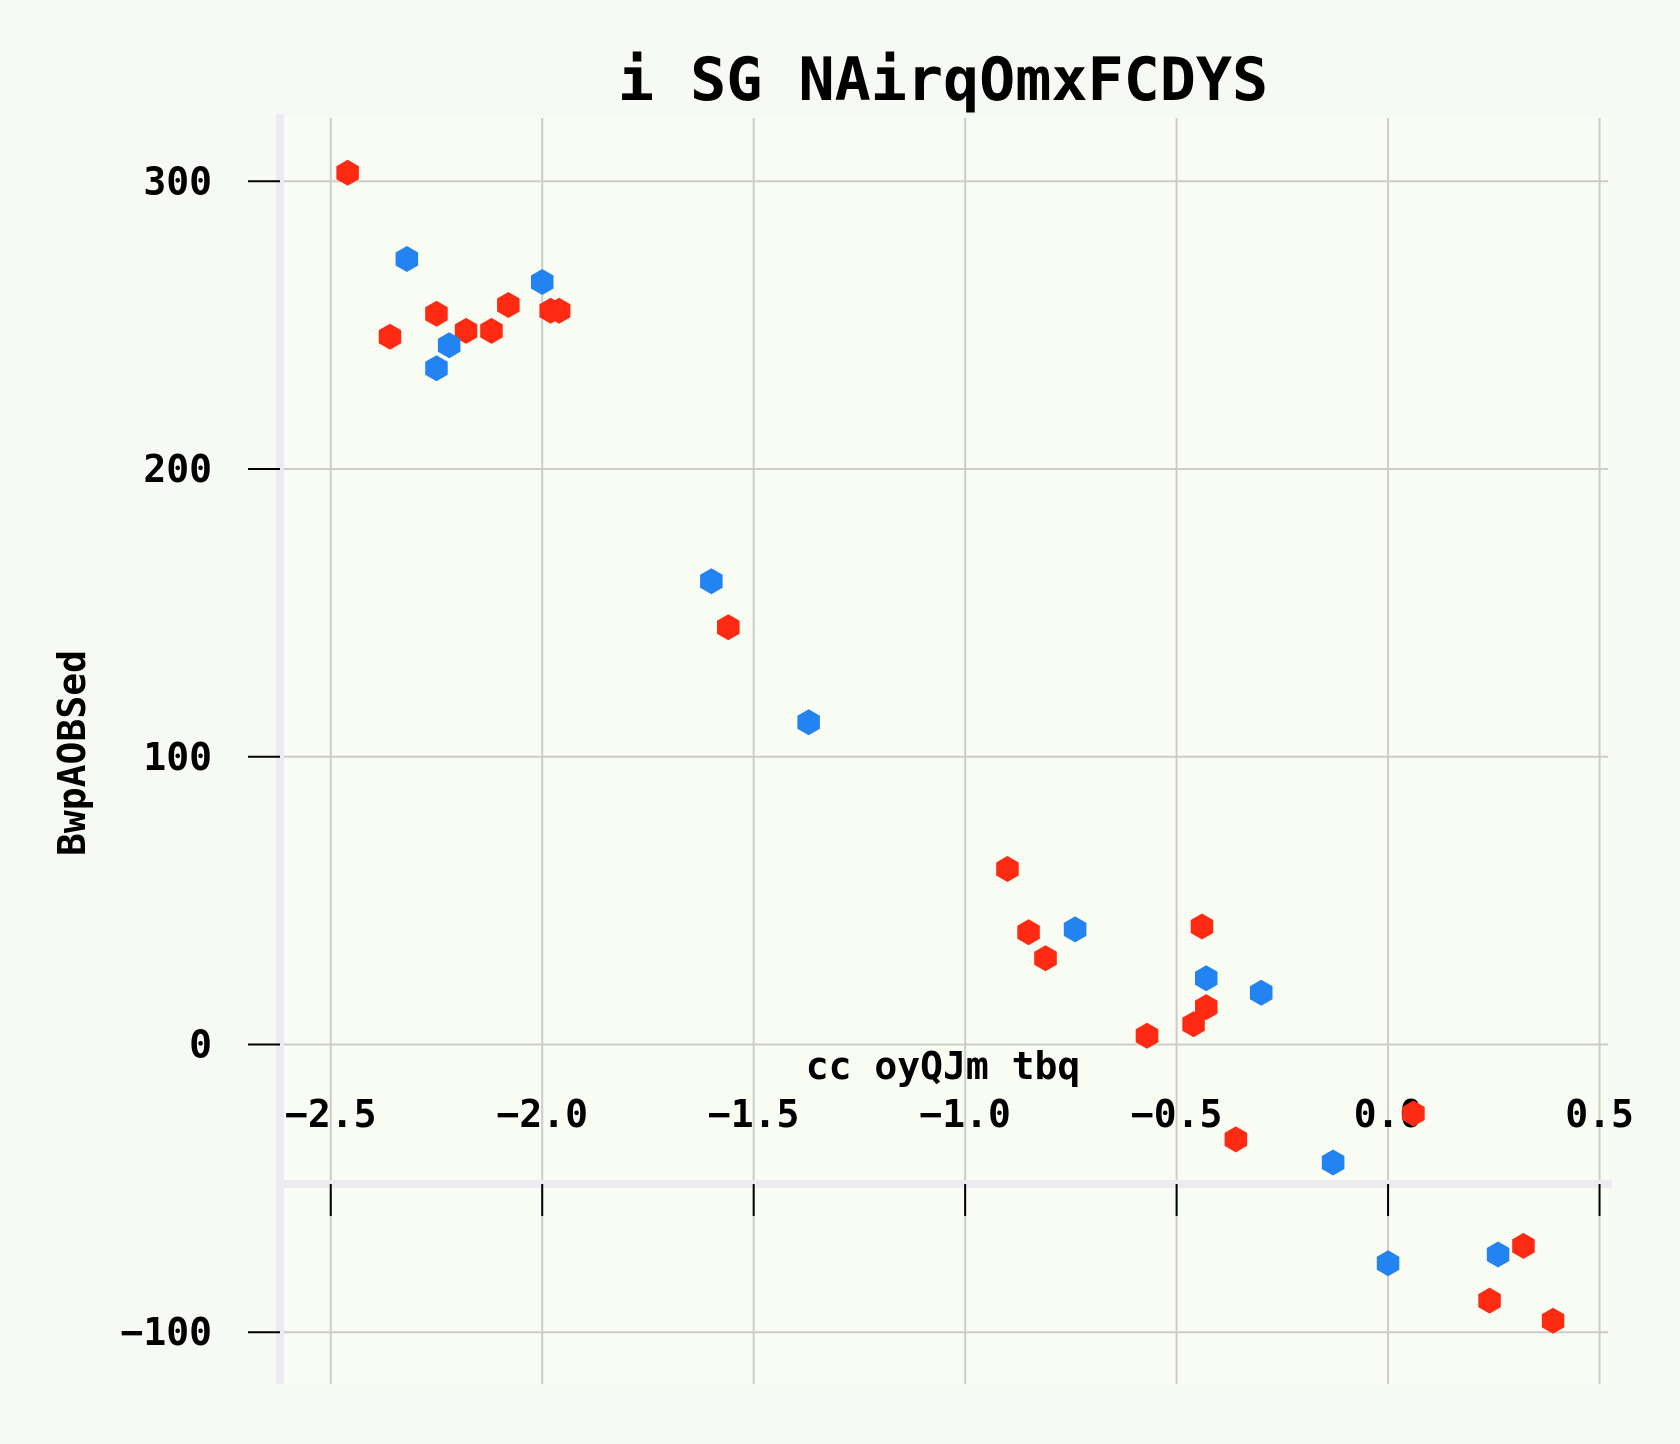  What do you see at coordinates (542, 1114) in the screenshot?
I see `x-tick-label: −2.0` at bounding box center [542, 1114].